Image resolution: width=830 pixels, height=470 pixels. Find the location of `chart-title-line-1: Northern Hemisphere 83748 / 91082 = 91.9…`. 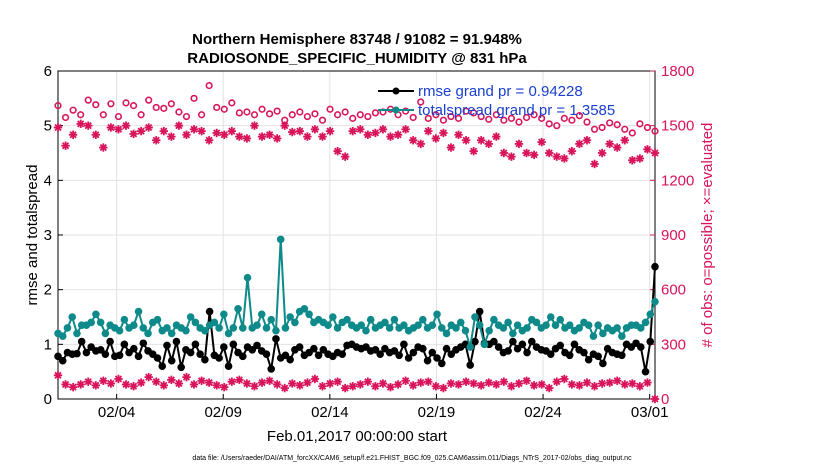

chart-title-line-1: Northern Hemisphere 83748 / 91082 = 91.9… is located at coordinates (357, 39).